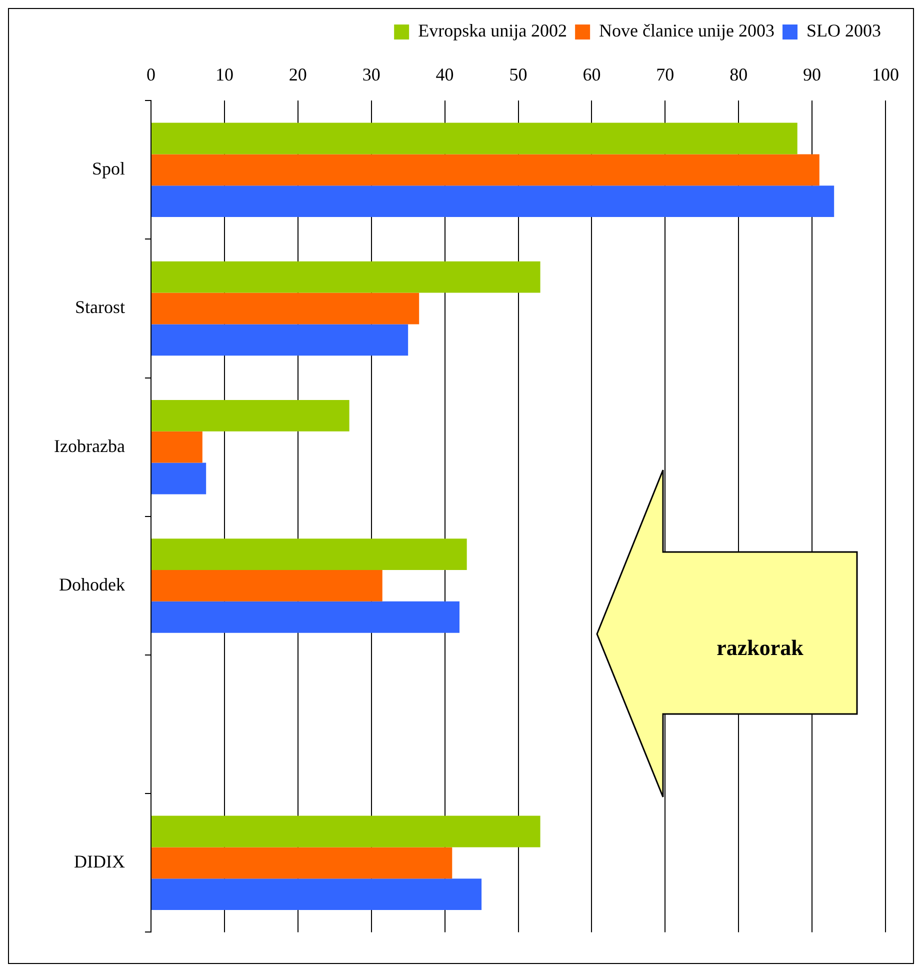 This screenshot has width=920, height=970. What do you see at coordinates (297, 74) in the screenshot?
I see `x-tick-label: 20` at bounding box center [297, 74].